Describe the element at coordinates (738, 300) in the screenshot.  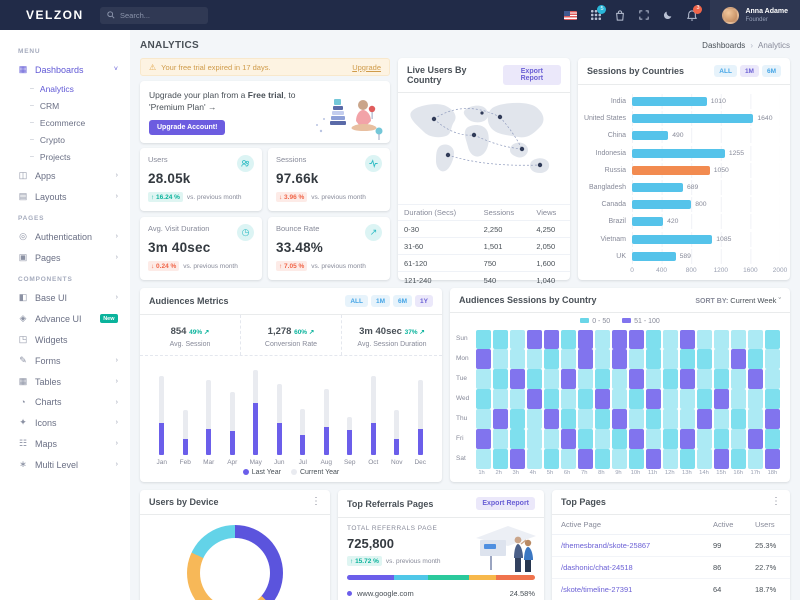
I see `sort-by-dropdown: SORT BY: Current Week ˇ` at that location.